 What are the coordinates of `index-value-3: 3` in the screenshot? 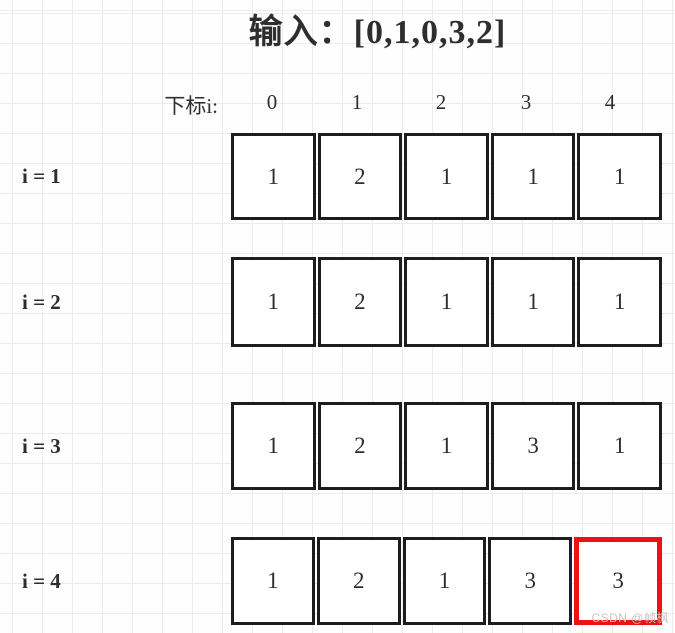 It's located at (526, 102).